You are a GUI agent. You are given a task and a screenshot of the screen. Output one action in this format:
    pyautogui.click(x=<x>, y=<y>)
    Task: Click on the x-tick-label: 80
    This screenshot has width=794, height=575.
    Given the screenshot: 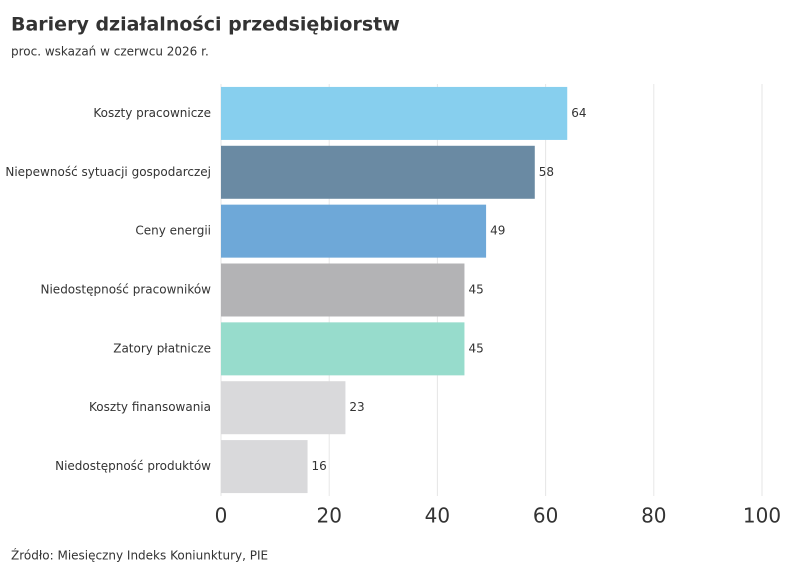 What is the action you would take?
    pyautogui.click(x=653, y=516)
    